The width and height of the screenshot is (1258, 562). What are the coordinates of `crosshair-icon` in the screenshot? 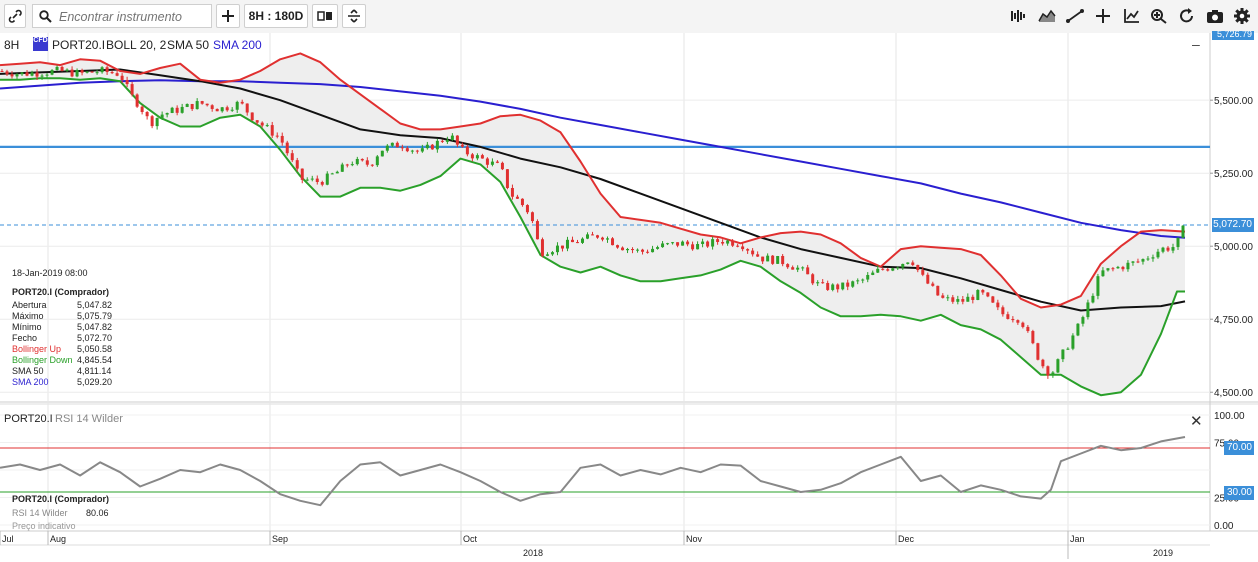 It's located at (1103, 16).